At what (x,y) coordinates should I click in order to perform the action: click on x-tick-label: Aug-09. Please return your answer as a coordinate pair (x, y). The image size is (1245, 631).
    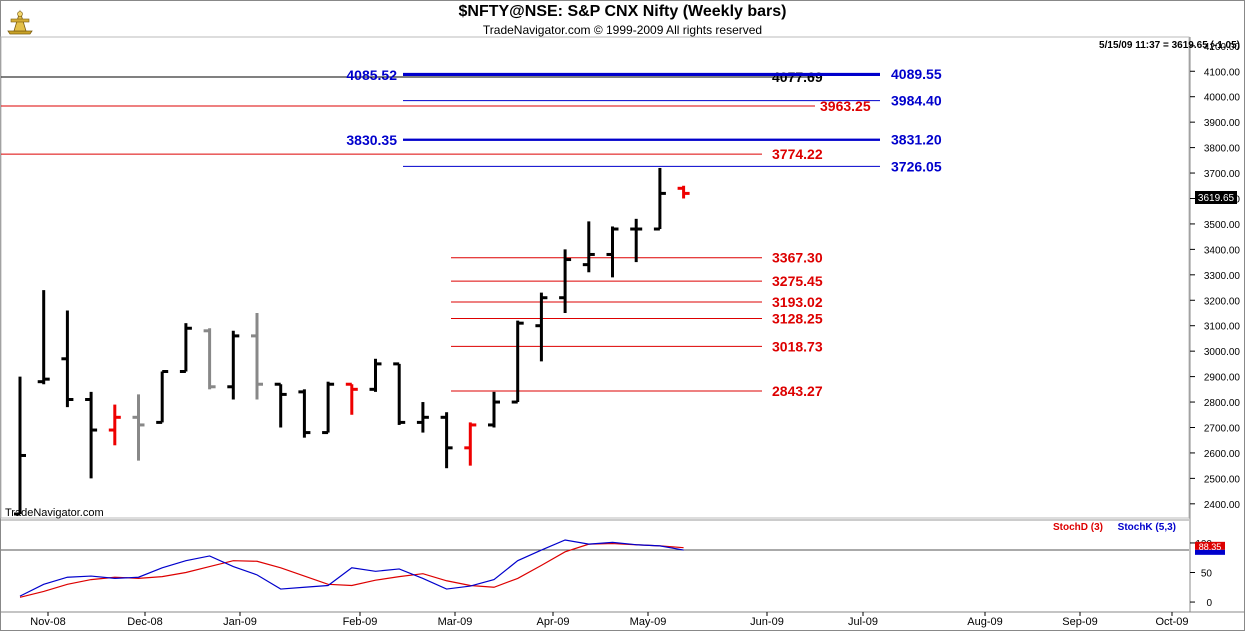
    Looking at the image, I should click on (984, 622).